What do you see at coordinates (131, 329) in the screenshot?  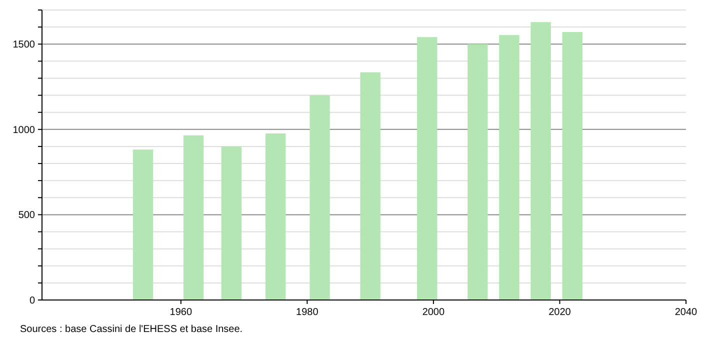 I see `source-note: Sources : base Cassini de l'EHESS et base Insee.` at bounding box center [131, 329].